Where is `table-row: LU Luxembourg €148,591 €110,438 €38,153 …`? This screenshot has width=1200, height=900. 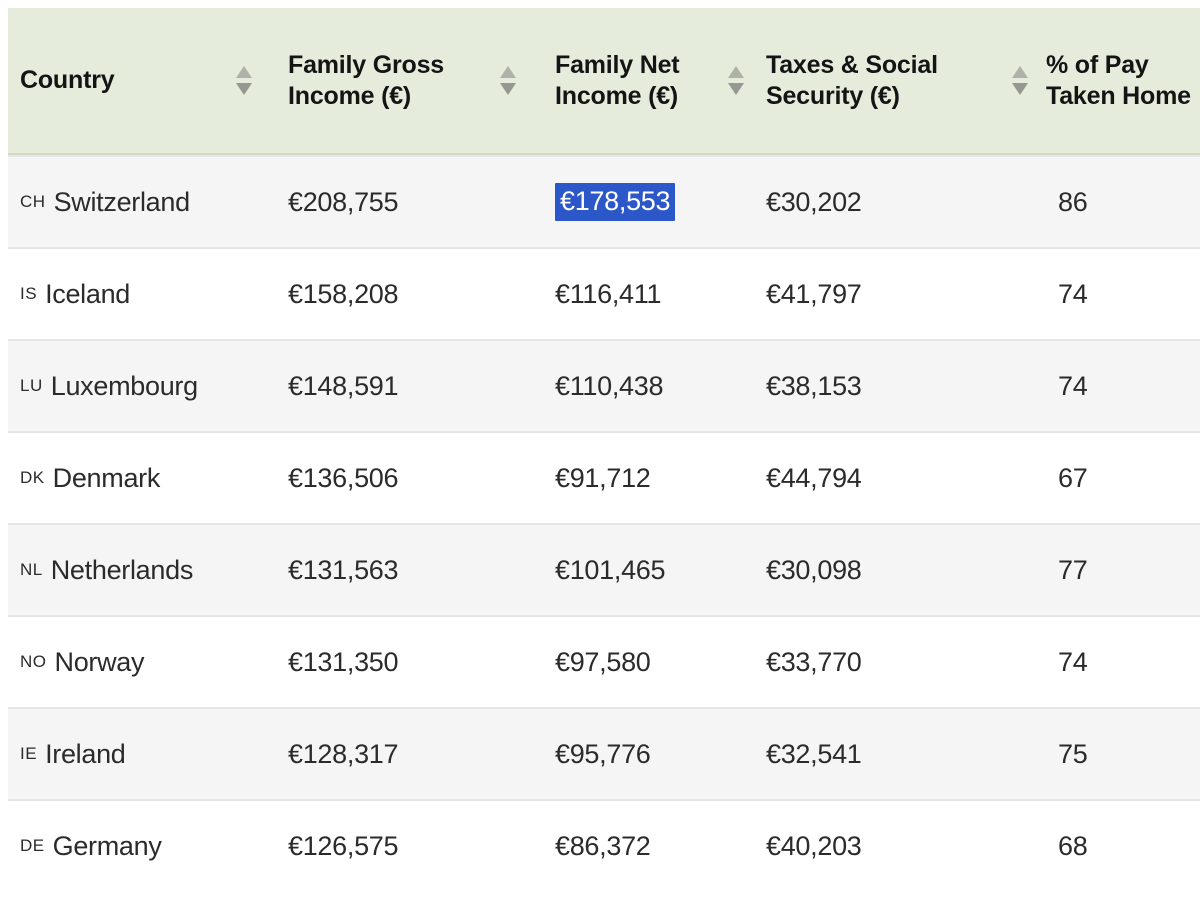 table-row: LU Luxembourg €148,591 €110,438 €38,153 … is located at coordinates (604, 385).